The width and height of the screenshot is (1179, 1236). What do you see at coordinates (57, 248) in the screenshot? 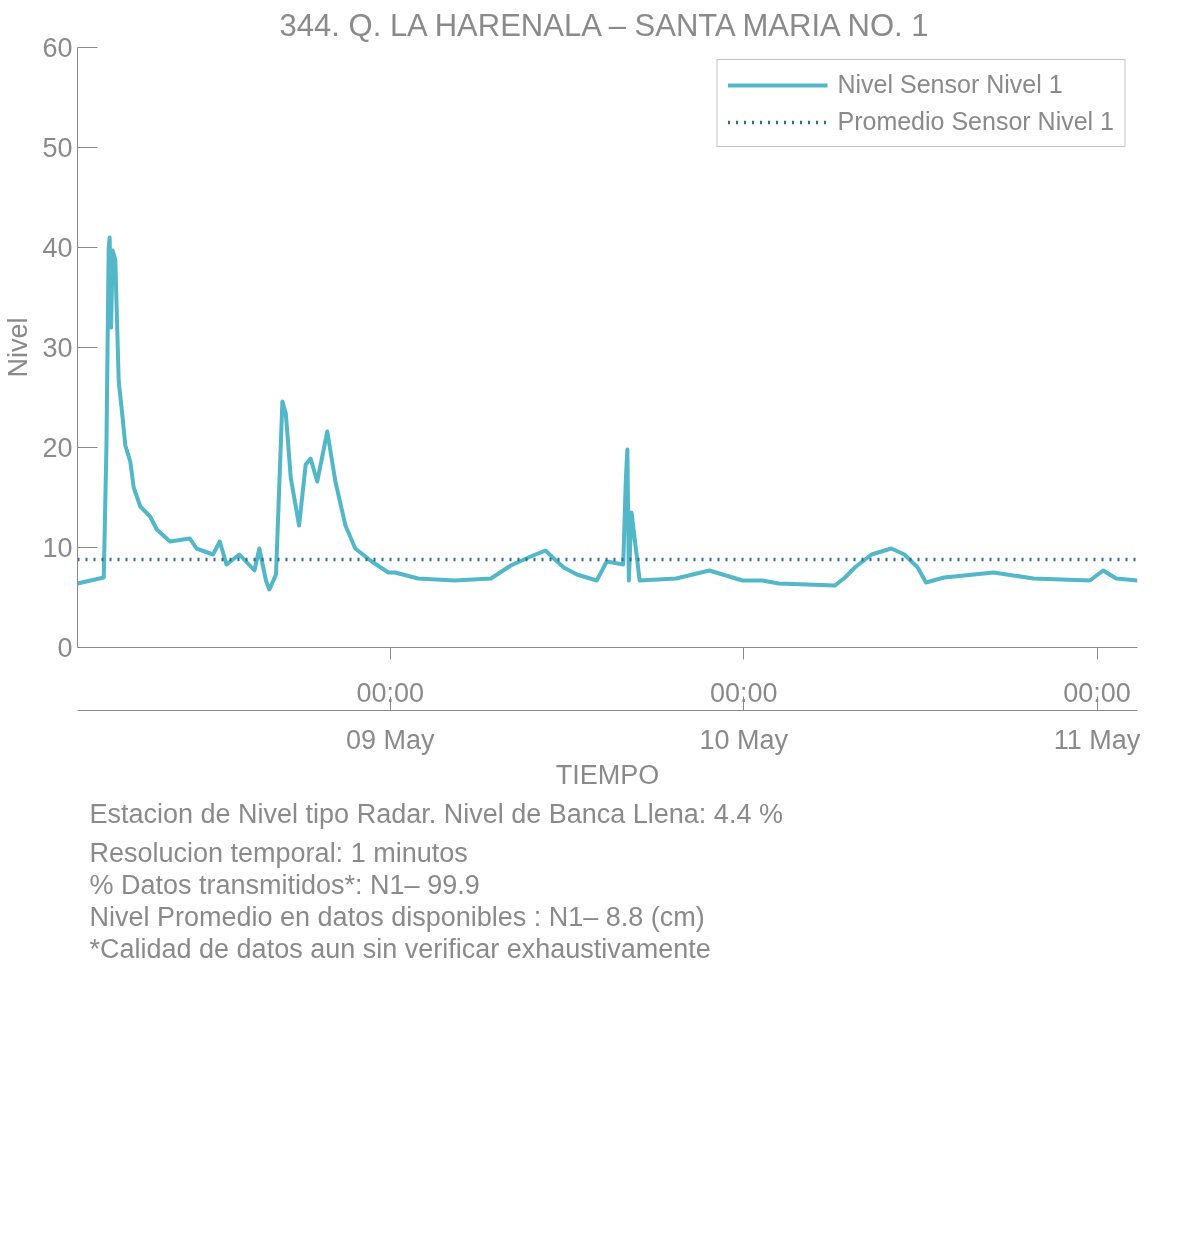
I see `y-tick-label: 40` at bounding box center [57, 248].